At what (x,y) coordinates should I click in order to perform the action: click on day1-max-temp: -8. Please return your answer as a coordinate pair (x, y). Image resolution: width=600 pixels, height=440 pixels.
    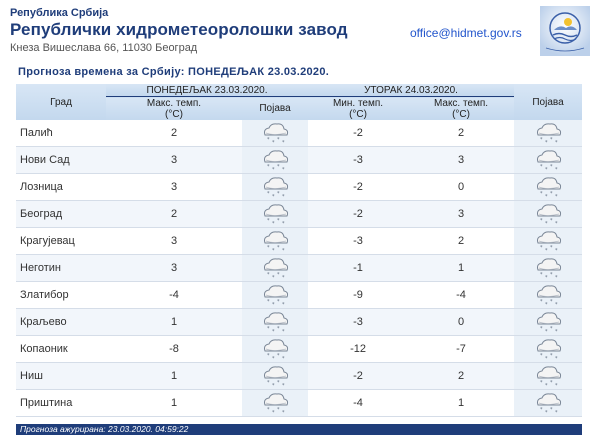
    Looking at the image, I should click on (174, 349).